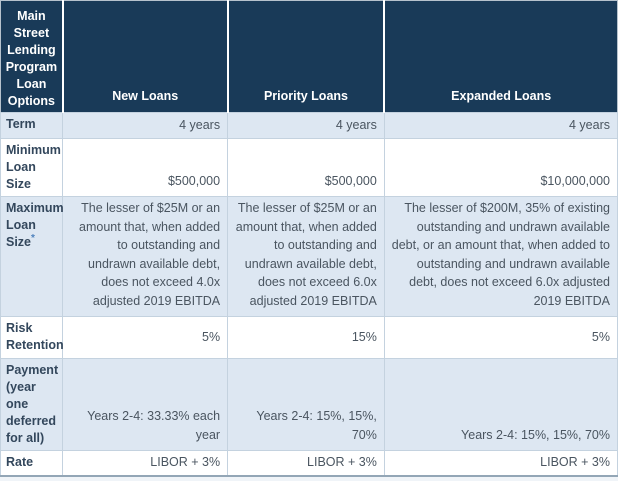  I want to click on table-title-cell: Main Street Lending Program Loan Options, so click(31, 56).